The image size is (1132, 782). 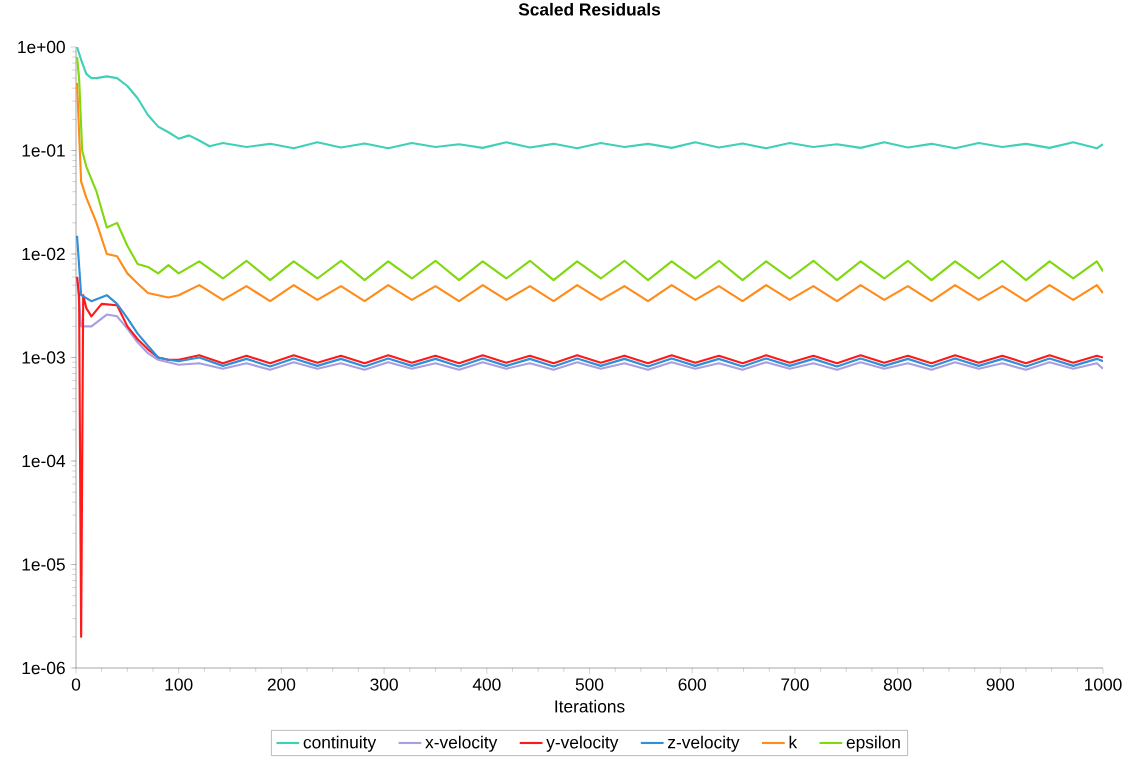 What do you see at coordinates (281, 684) in the screenshot?
I see `x-tick-label: 200` at bounding box center [281, 684].